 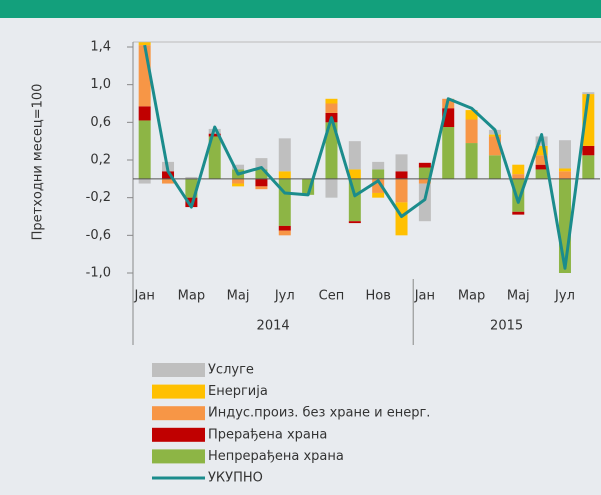 What do you see at coordinates (235, 478) in the screenshot?
I see `legend-label: УКУПНО` at bounding box center [235, 478].